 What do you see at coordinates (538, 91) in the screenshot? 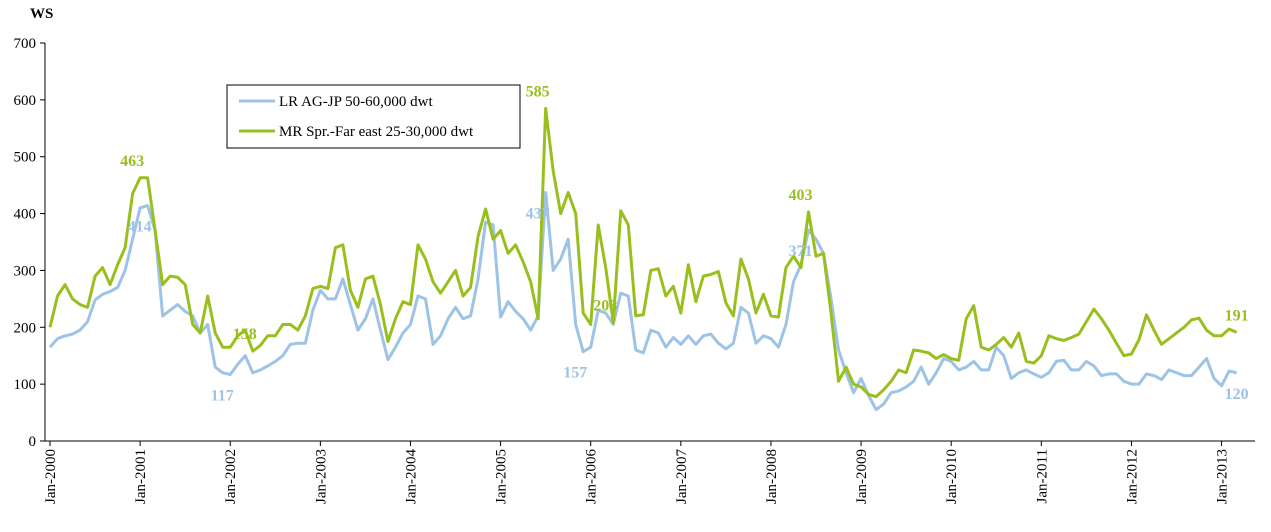
I see `data-label: 585` at bounding box center [538, 91].